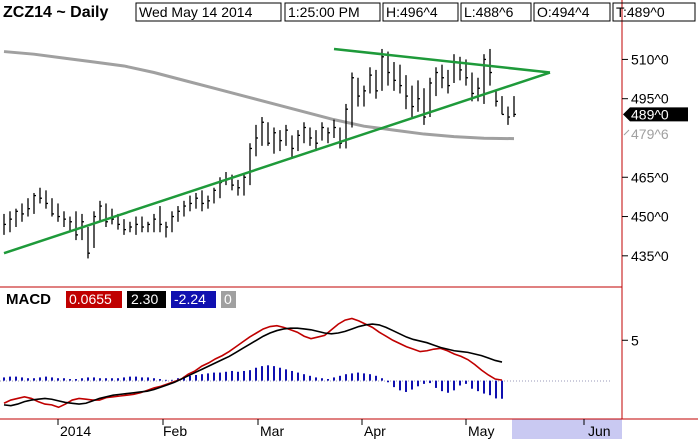 The width and height of the screenshot is (698, 439). What do you see at coordinates (375, 431) in the screenshot?
I see `x-label-apr: Apr` at bounding box center [375, 431].